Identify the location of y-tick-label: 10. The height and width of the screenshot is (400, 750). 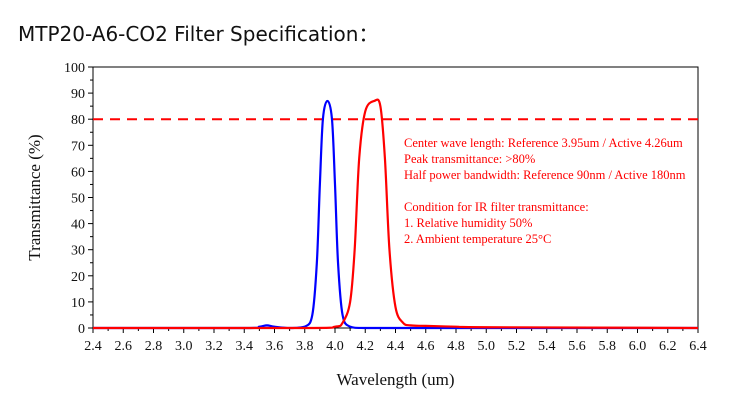
(78, 303).